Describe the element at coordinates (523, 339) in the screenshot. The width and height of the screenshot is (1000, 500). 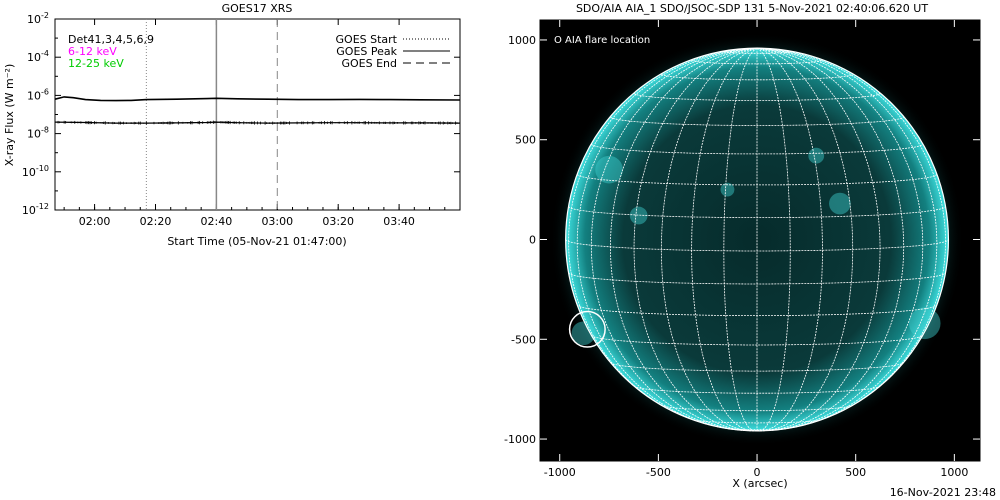
I see `aia-y-tick-label: -500` at that location.